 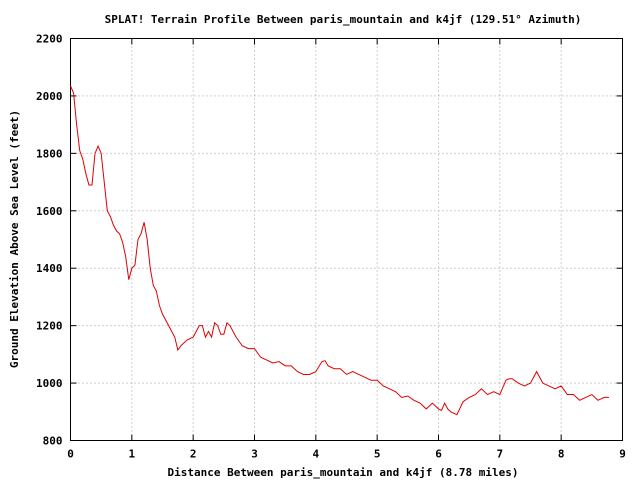 What do you see at coordinates (49, 39) in the screenshot?
I see `y-tick-label: 2200` at bounding box center [49, 39].